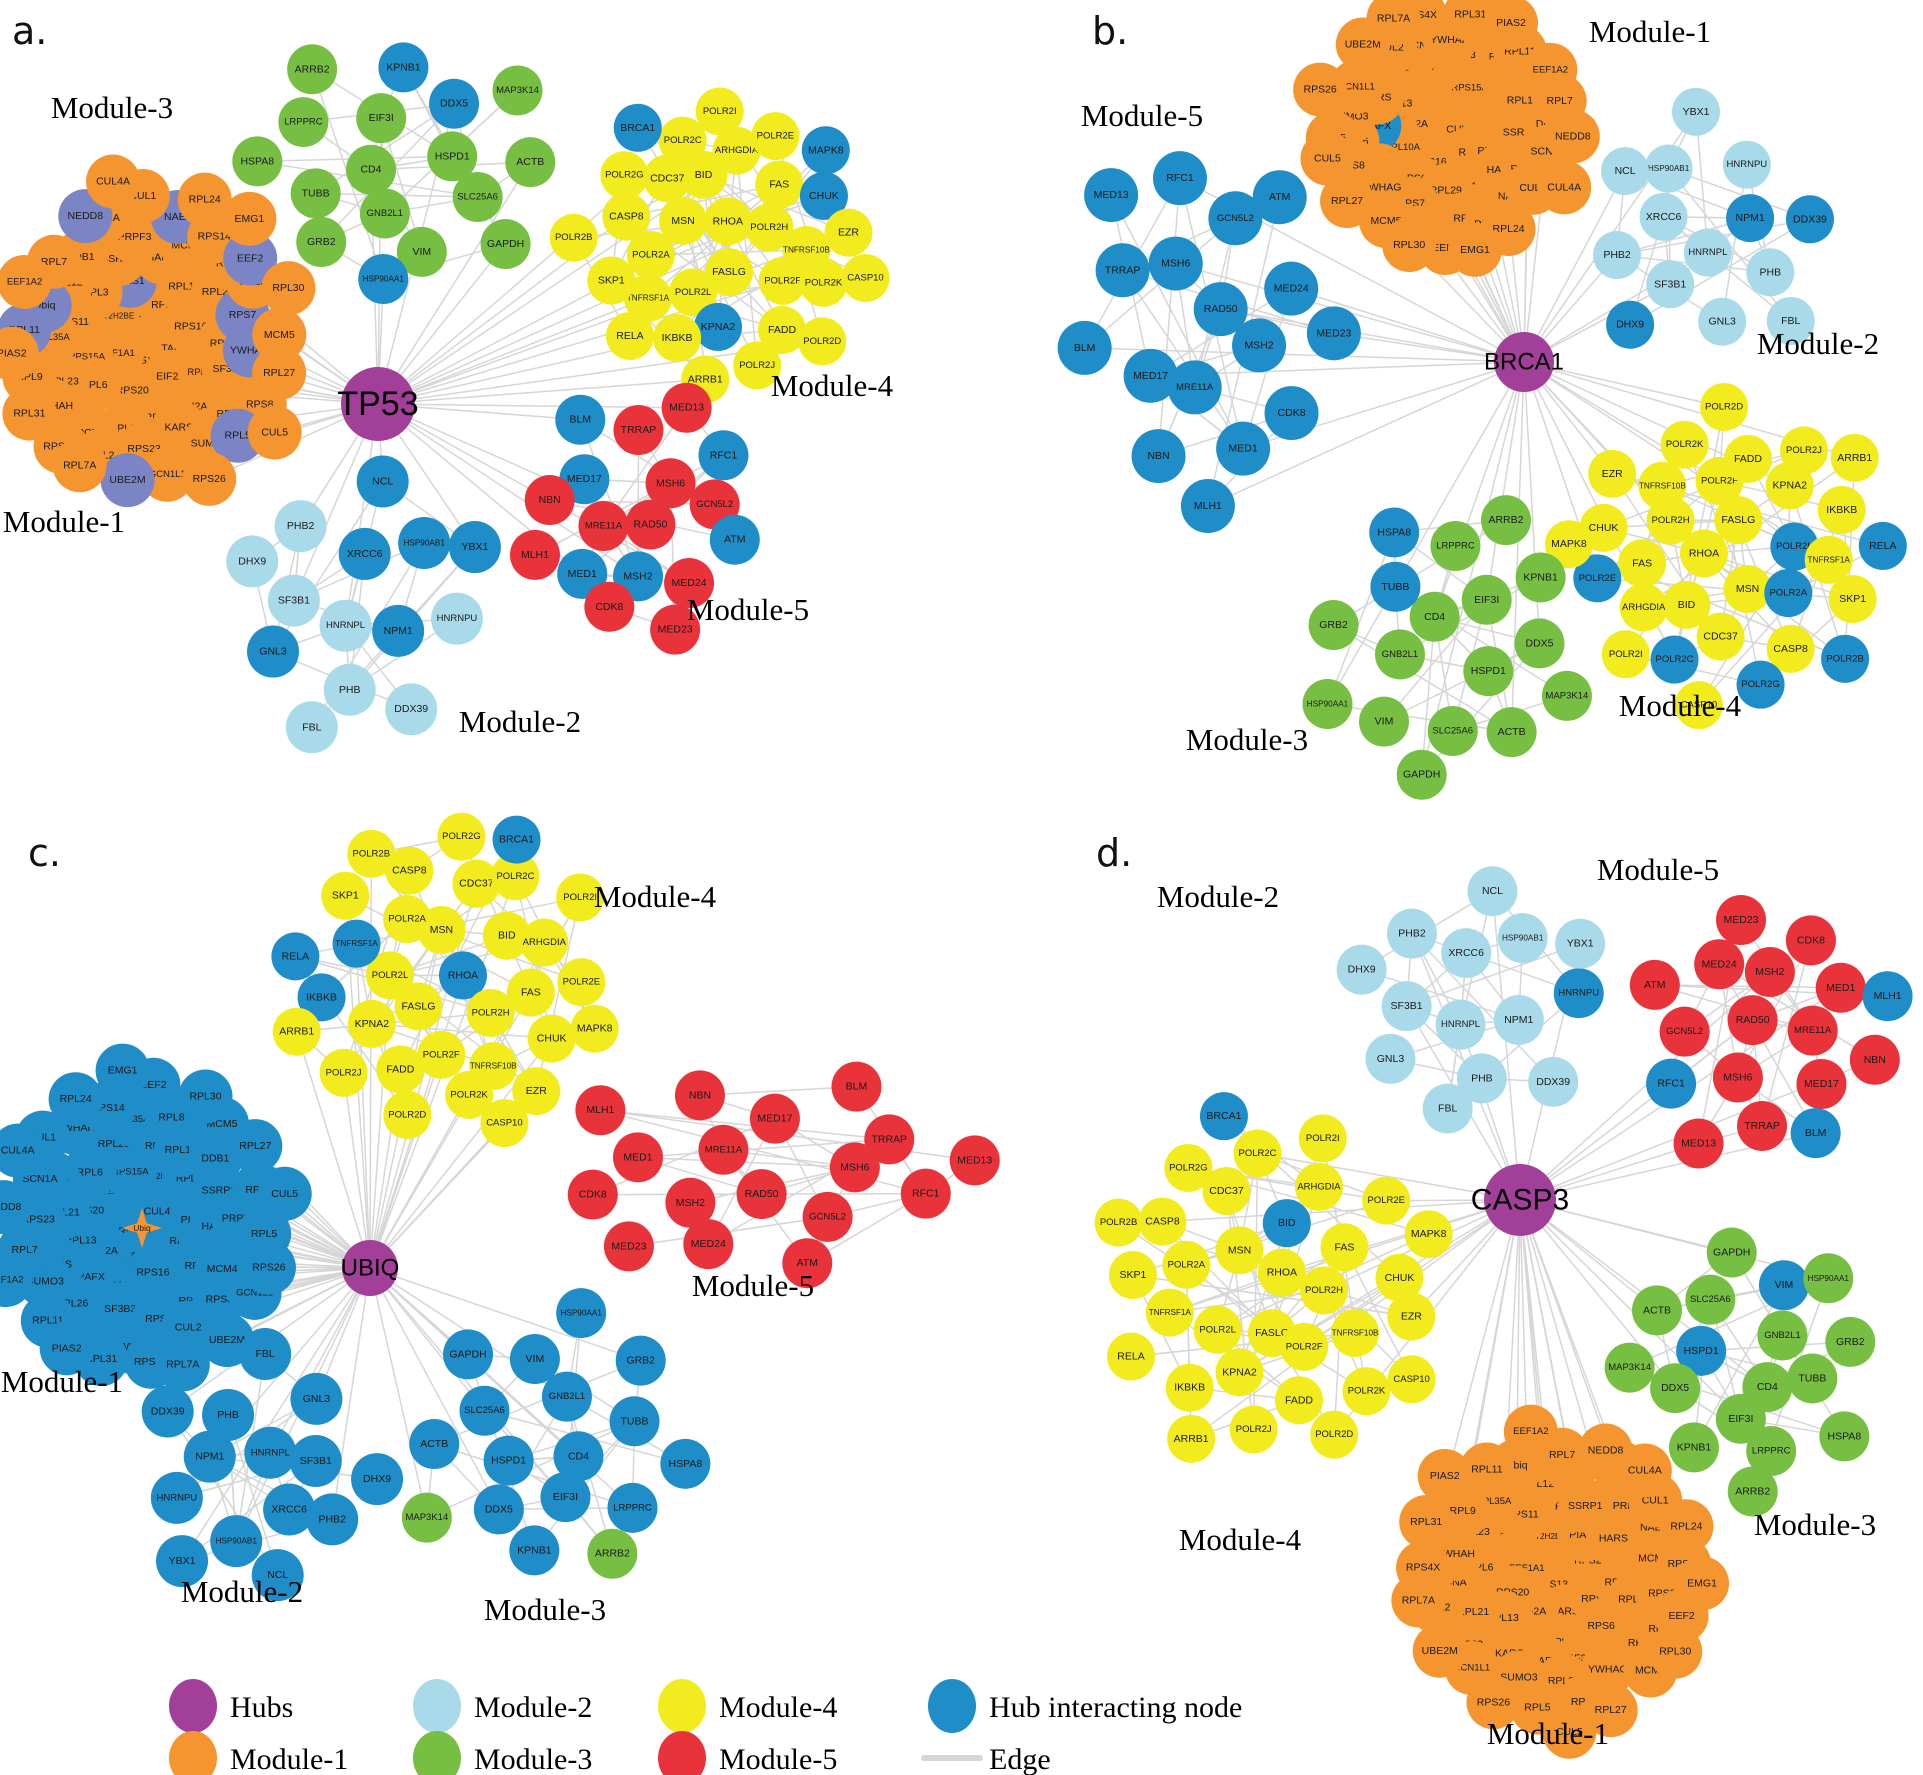  What do you see at coordinates (1235, 218) in the screenshot?
I see `gene-node-GCN5L2` at bounding box center [1235, 218].